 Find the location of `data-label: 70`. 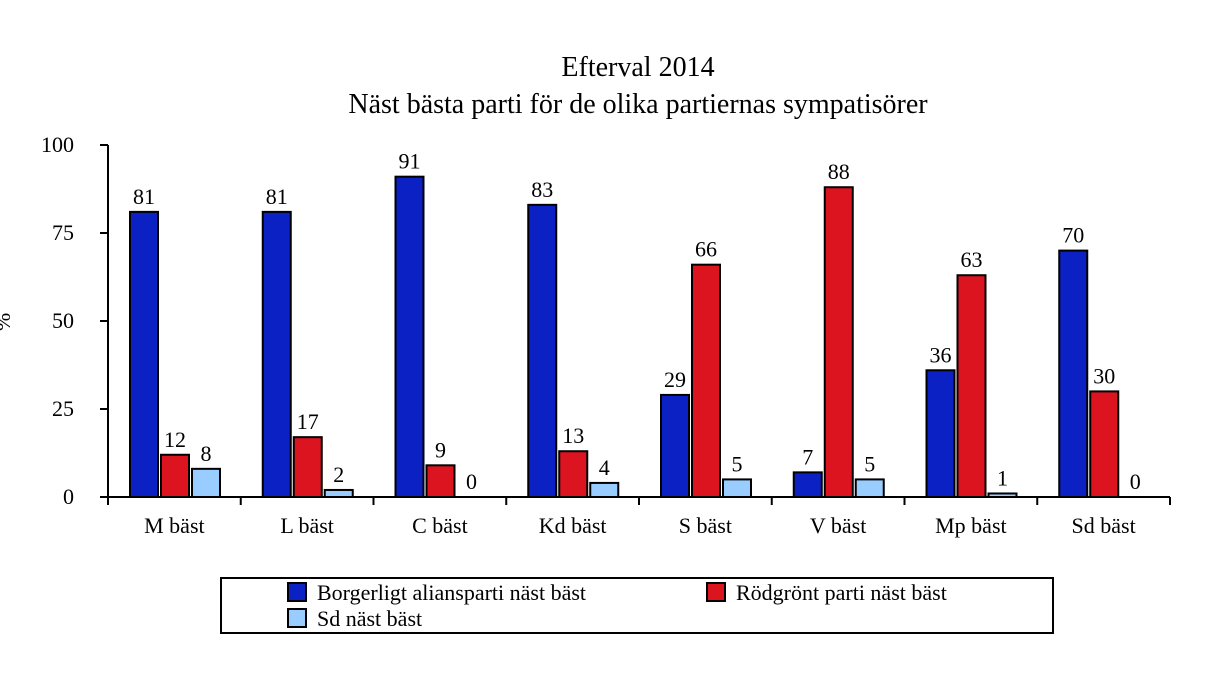

data-label: 70 is located at coordinates (1073, 235).